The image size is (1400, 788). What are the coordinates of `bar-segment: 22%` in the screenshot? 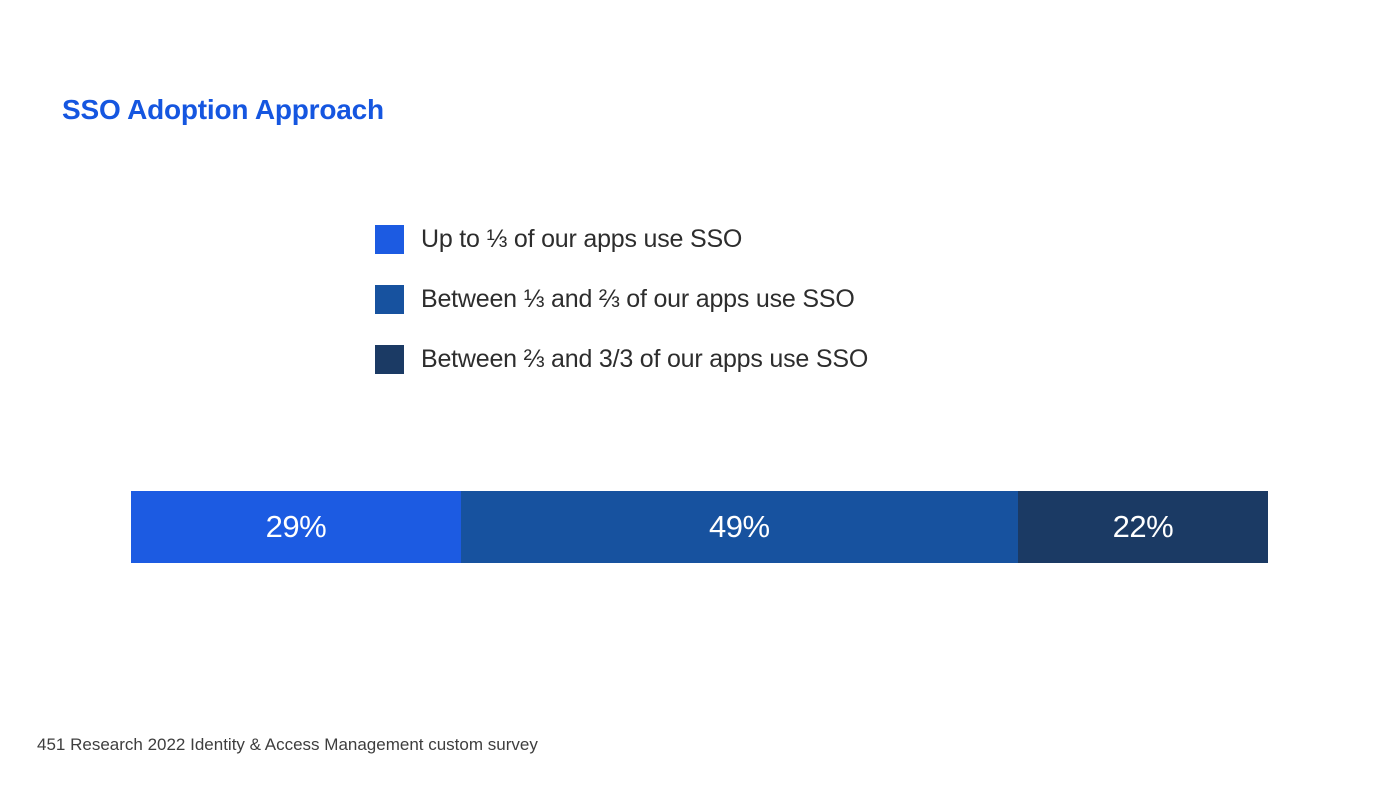 It's located at (1142, 527).